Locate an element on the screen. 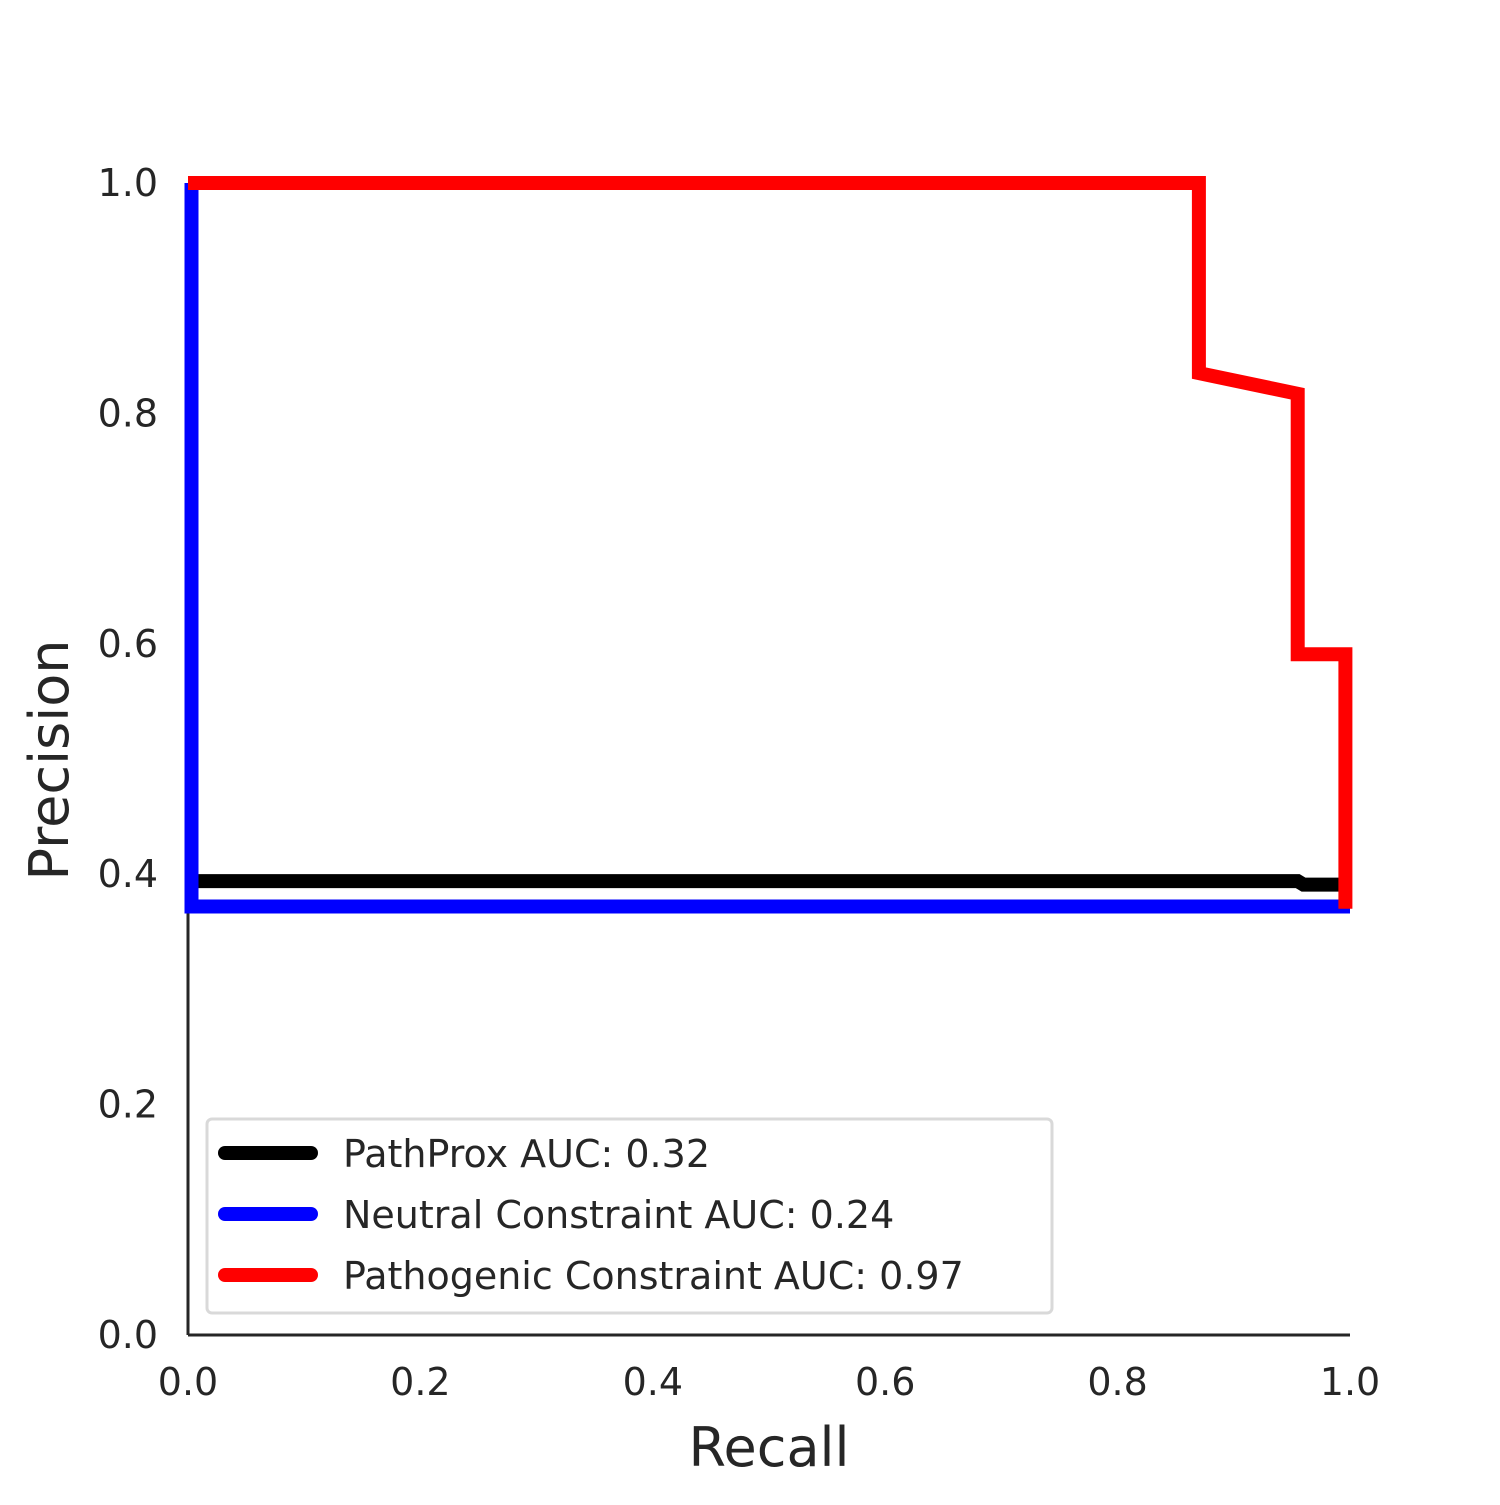 The height and width of the screenshot is (1505, 1500). x-tick-label: 0.8 is located at coordinates (1117, 1382).